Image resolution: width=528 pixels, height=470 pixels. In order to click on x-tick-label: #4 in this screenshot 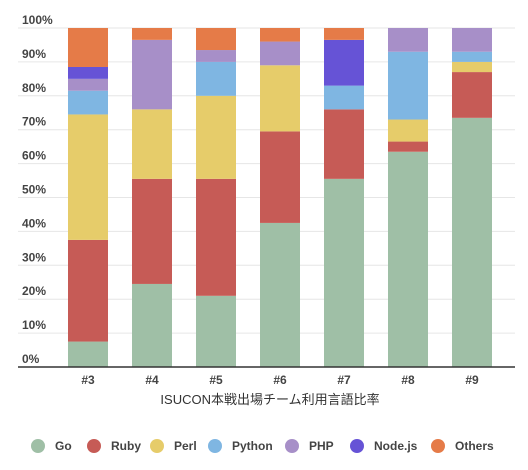, I will do `click(152, 380)`.